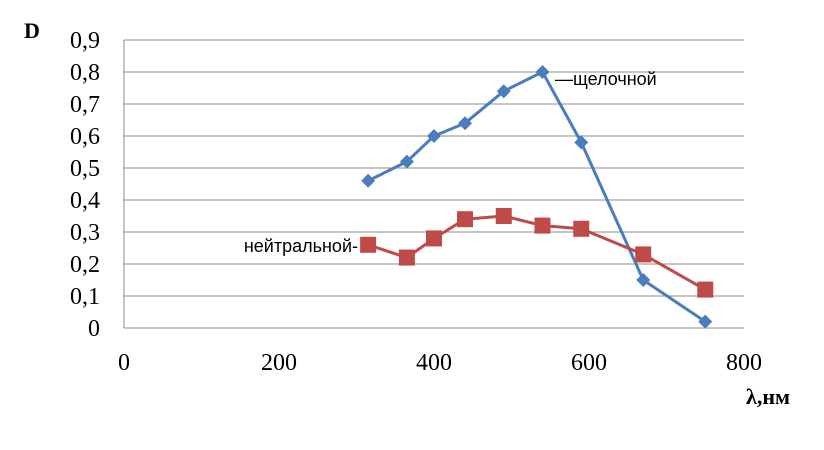  Describe the element at coordinates (85, 137) in the screenshot. I see `y-tick-label: 0,6` at that location.